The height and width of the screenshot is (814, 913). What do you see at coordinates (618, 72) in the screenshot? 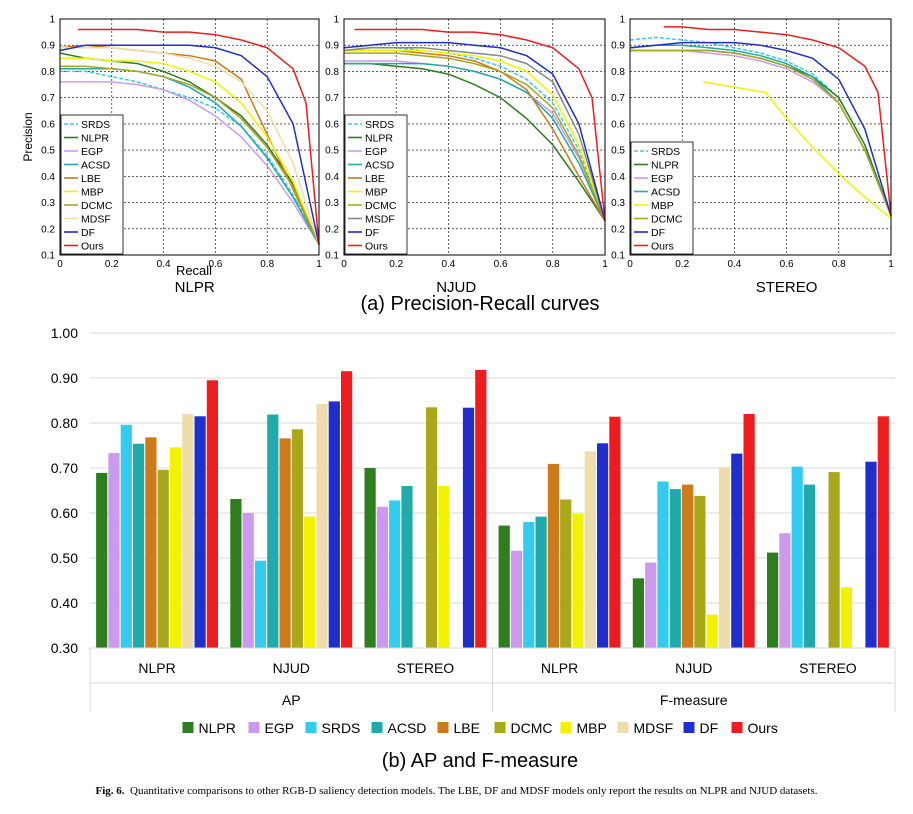
I see `y-tick-label: 0.8` at bounding box center [618, 72].